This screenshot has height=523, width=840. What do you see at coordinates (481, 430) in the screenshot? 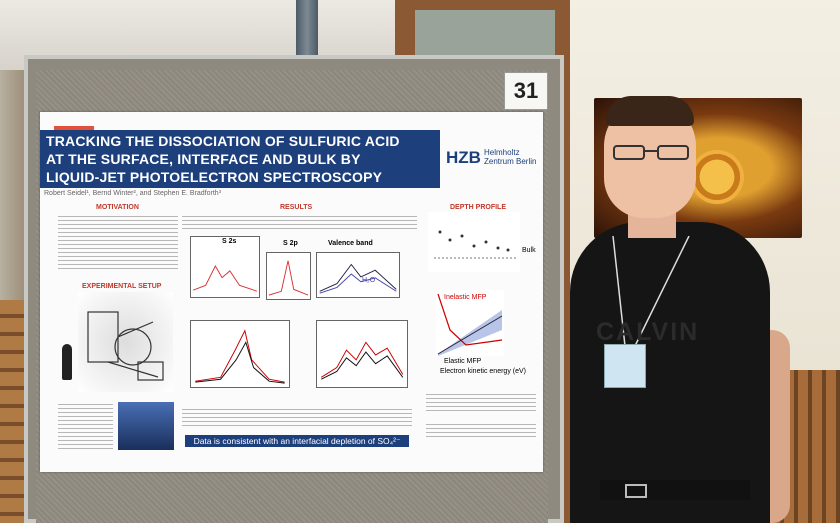
I see `references-text` at bounding box center [481, 430].